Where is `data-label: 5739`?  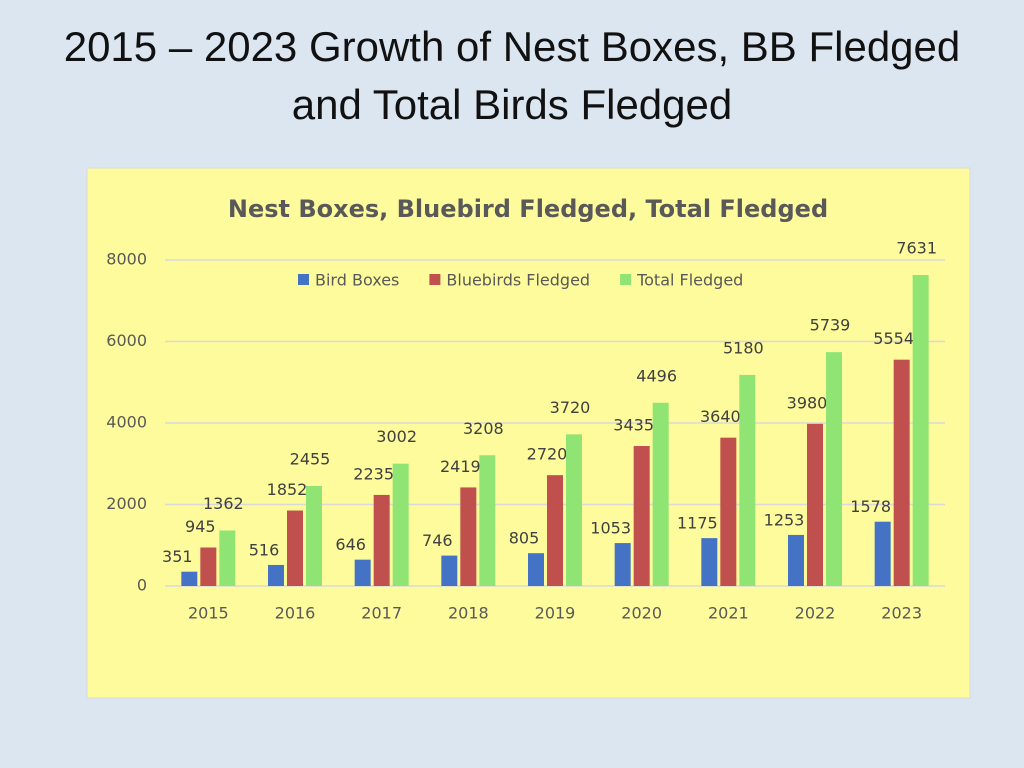 data-label: 5739 is located at coordinates (830, 325).